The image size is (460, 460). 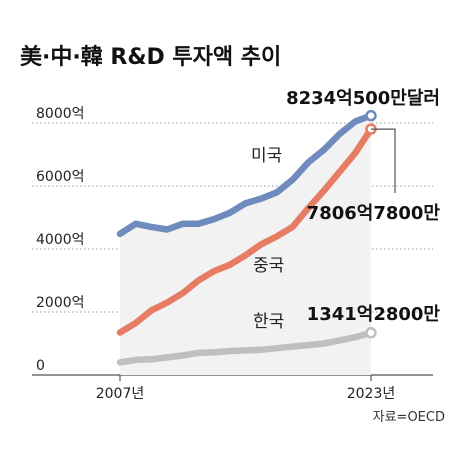 I want to click on china-end-label: 7806억7800만, so click(x=374, y=213).